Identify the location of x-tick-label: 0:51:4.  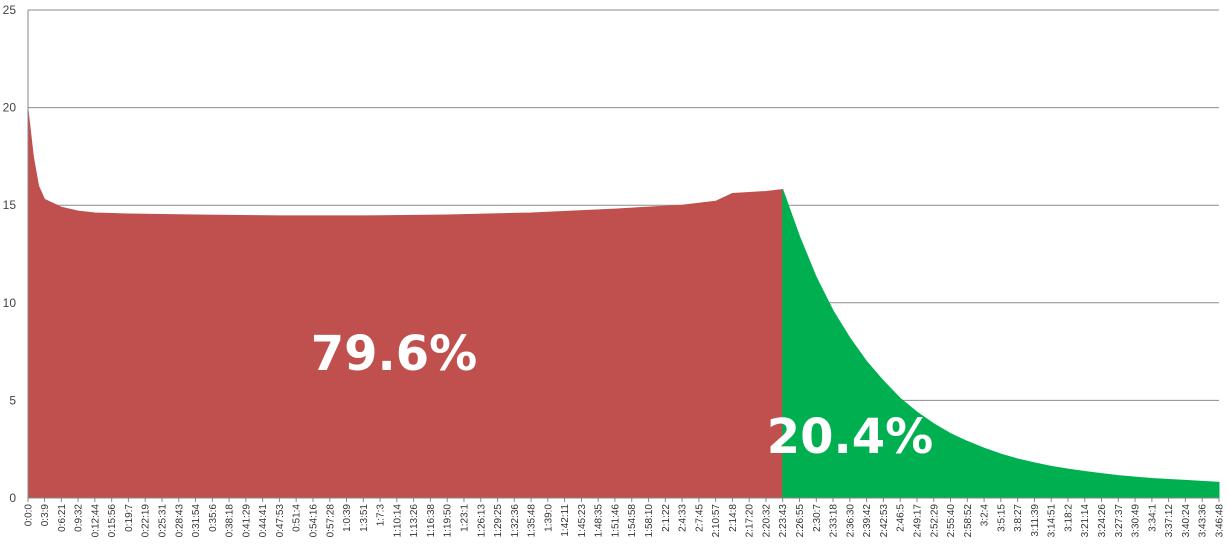
(297, 518).